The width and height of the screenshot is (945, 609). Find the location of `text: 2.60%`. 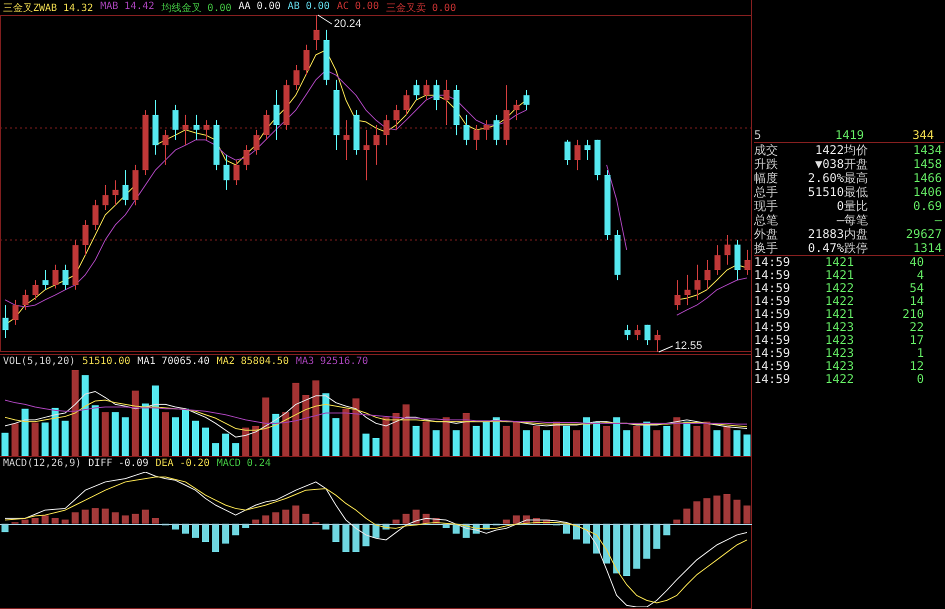

text: 2.60% is located at coordinates (825, 178).